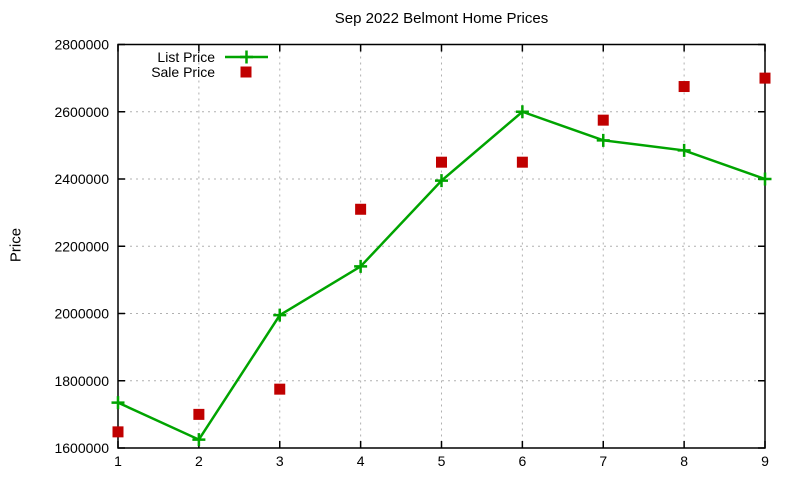 The width and height of the screenshot is (800, 480). Describe the element at coordinates (684, 461) in the screenshot. I see `x-tick-label: 8` at that location.